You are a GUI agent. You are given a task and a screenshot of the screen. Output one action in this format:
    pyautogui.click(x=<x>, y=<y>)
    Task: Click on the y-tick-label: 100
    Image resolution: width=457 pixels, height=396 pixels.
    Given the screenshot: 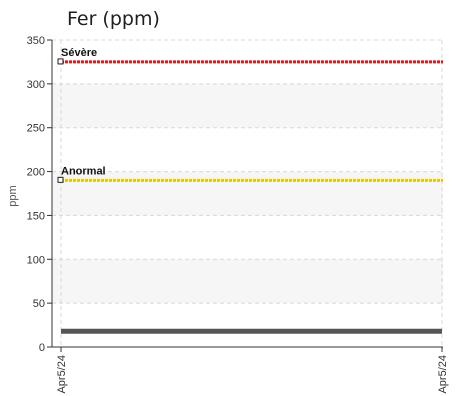 What is the action you would take?
    pyautogui.click(x=36, y=260)
    